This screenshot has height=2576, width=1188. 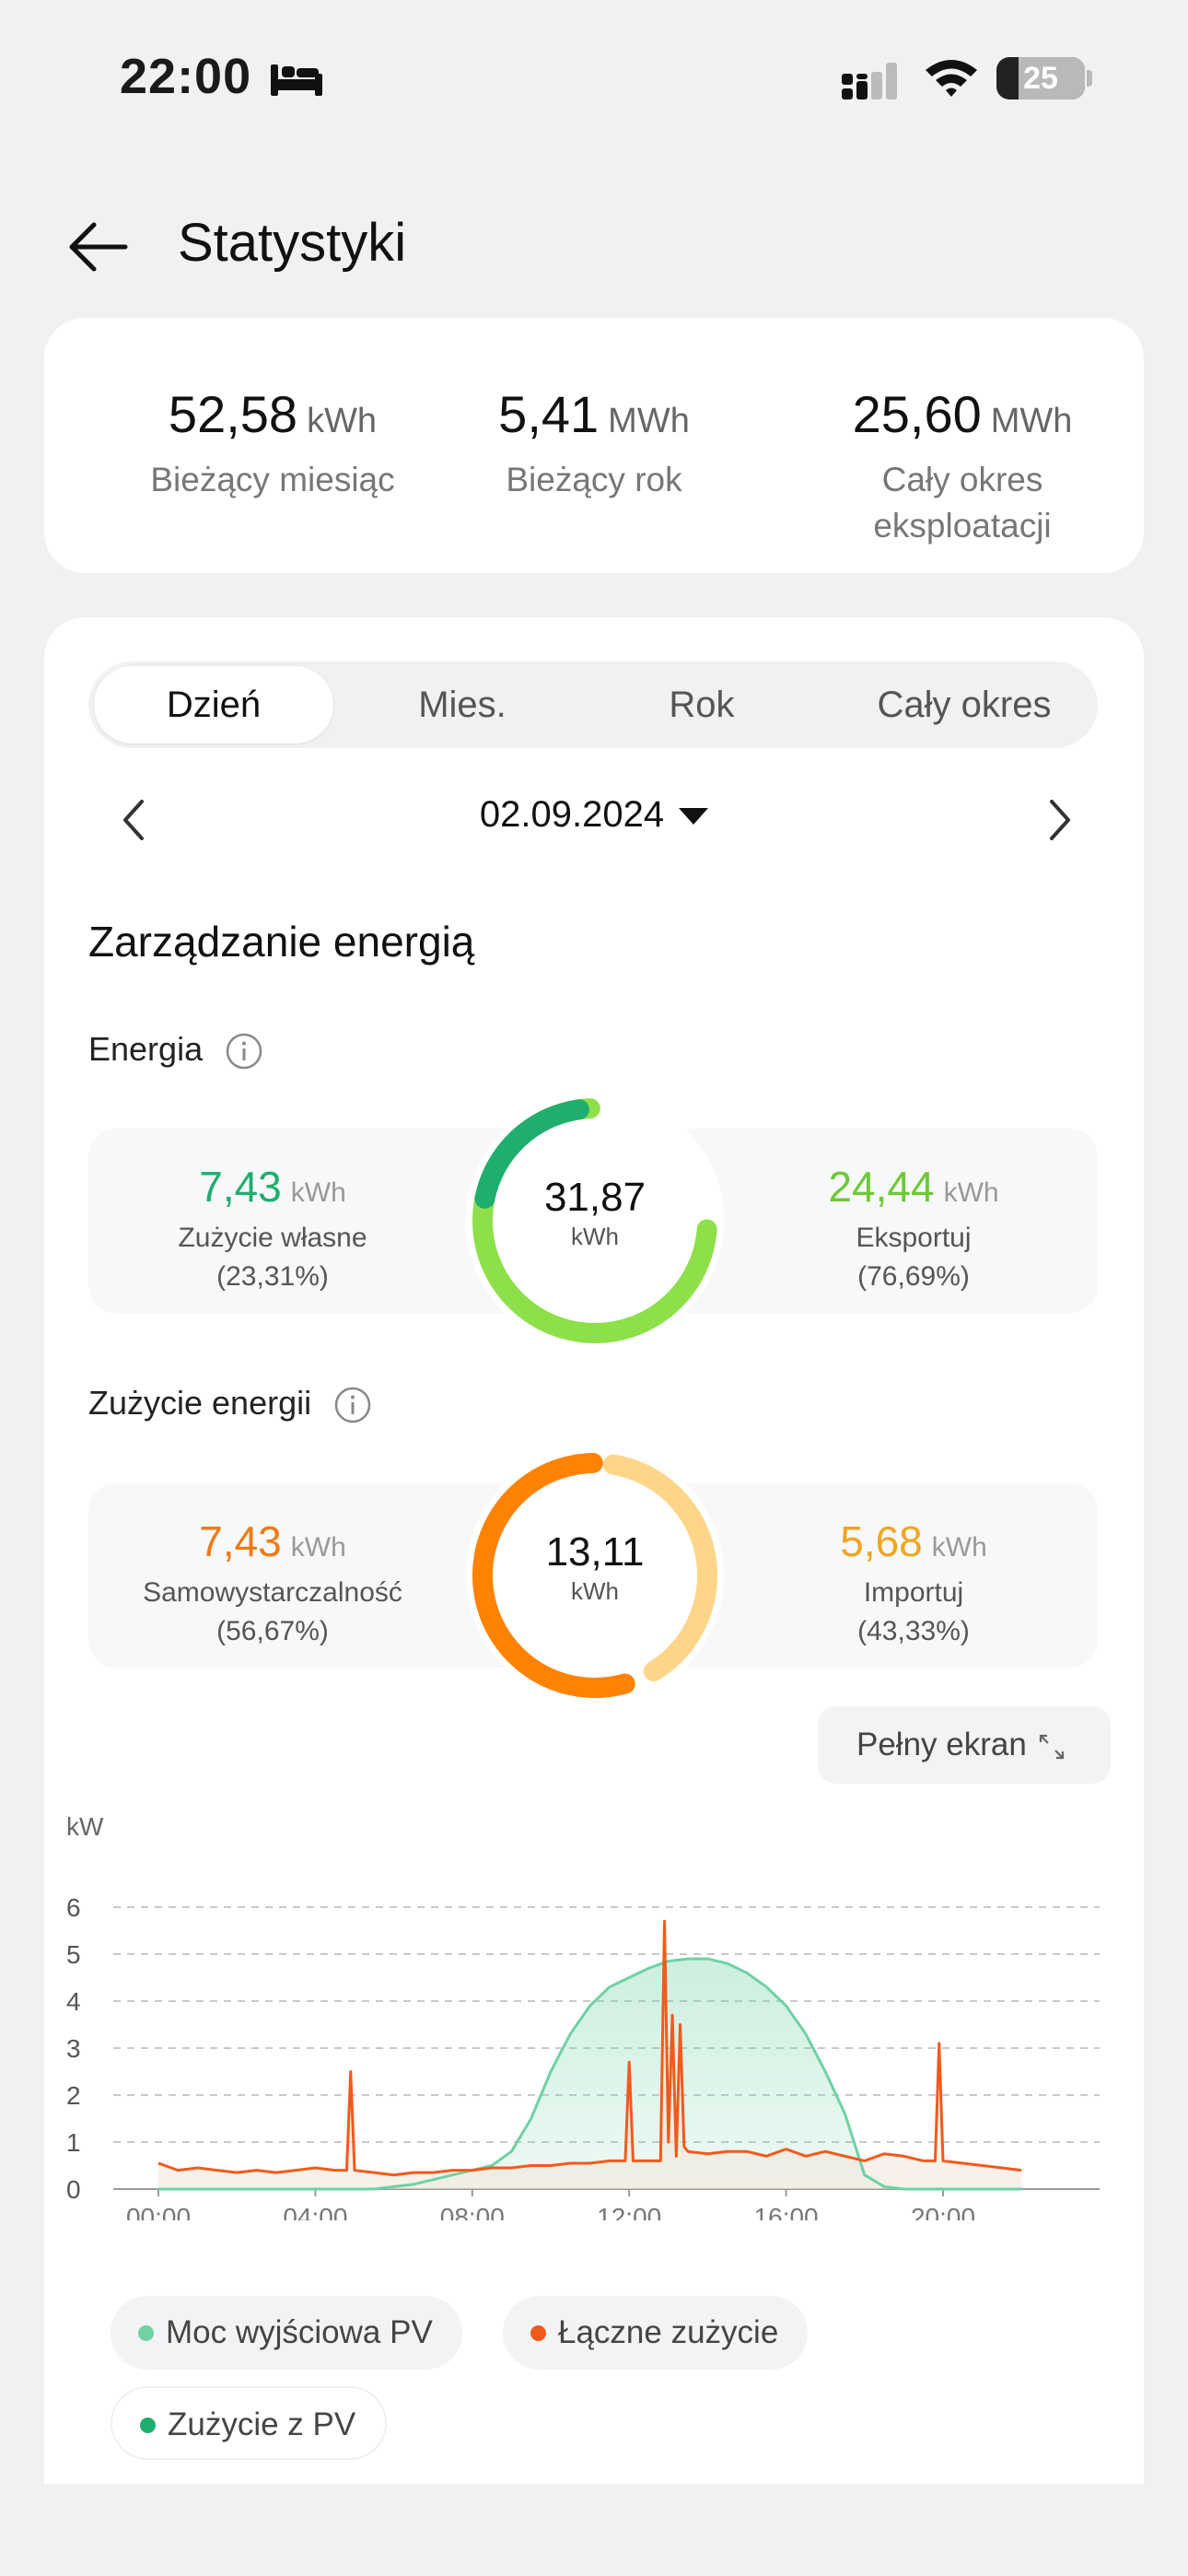 I want to click on y-tick-label: 5, so click(x=73, y=1954).